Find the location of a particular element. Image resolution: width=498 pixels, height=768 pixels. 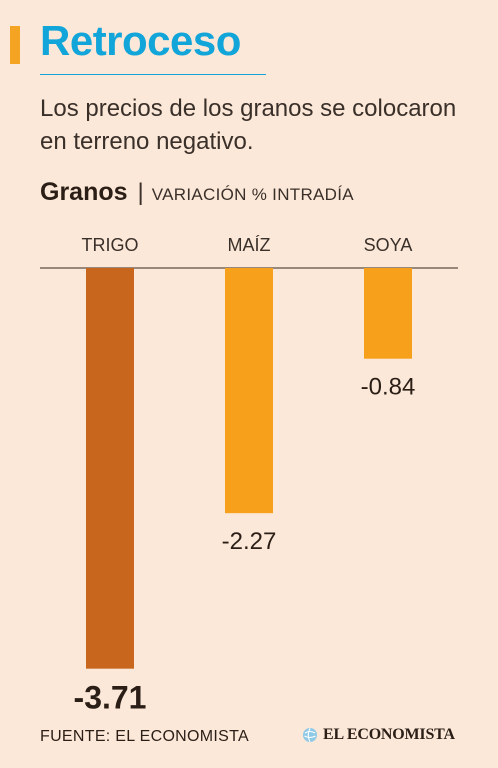

series-legend: Granos | VARIACIÓN % INTRADÍA is located at coordinates (197, 194).